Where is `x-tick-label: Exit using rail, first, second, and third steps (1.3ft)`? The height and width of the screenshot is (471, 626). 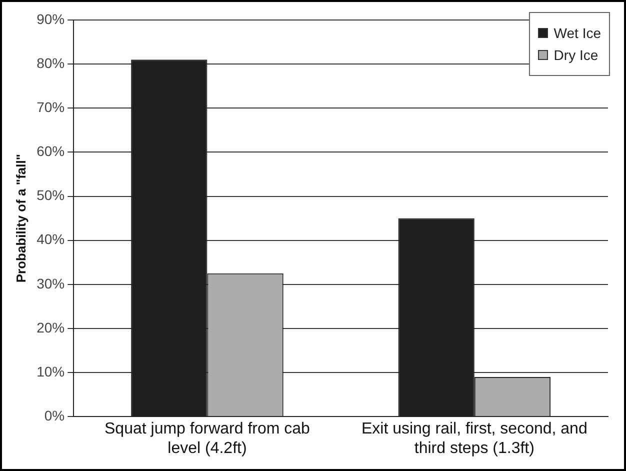 x-tick-label: Exit using rail, first, second, and third steps (1.3ft) is located at coordinates (474, 438).